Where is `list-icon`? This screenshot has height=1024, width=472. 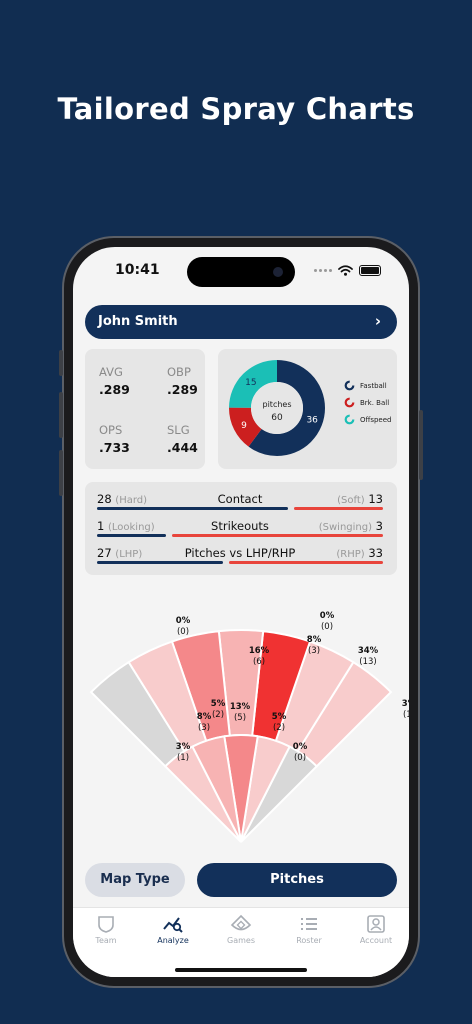
list-icon is located at coordinates (309, 924).